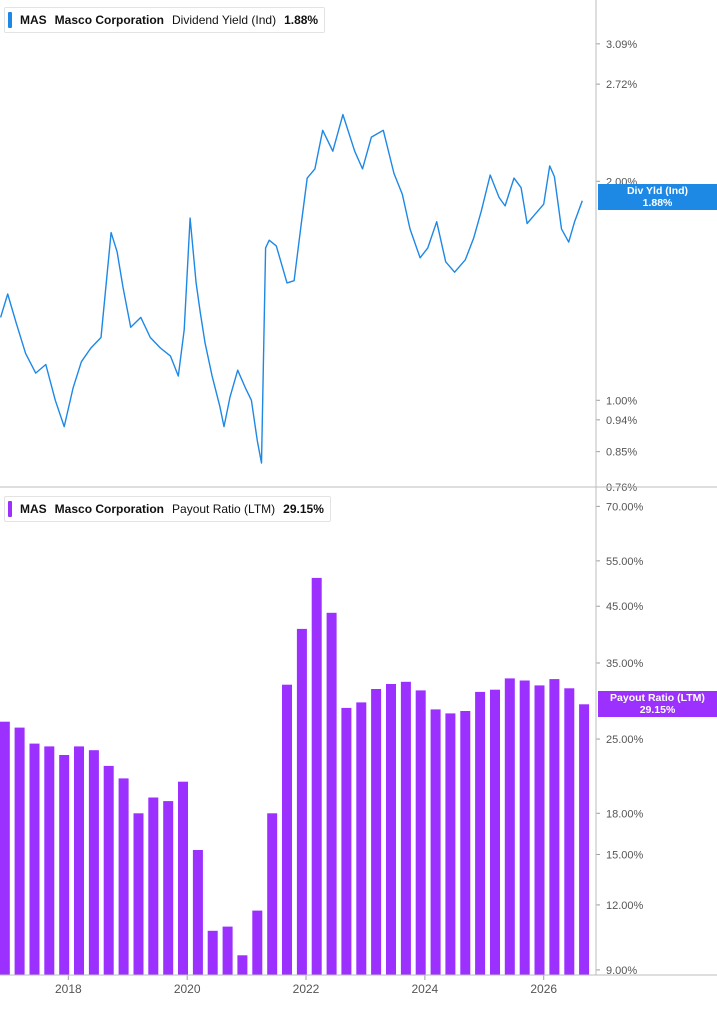 This screenshot has height=1010, width=717. Describe the element at coordinates (303, 509) in the screenshot. I see `payout-legend-value: 29.15%` at that location.